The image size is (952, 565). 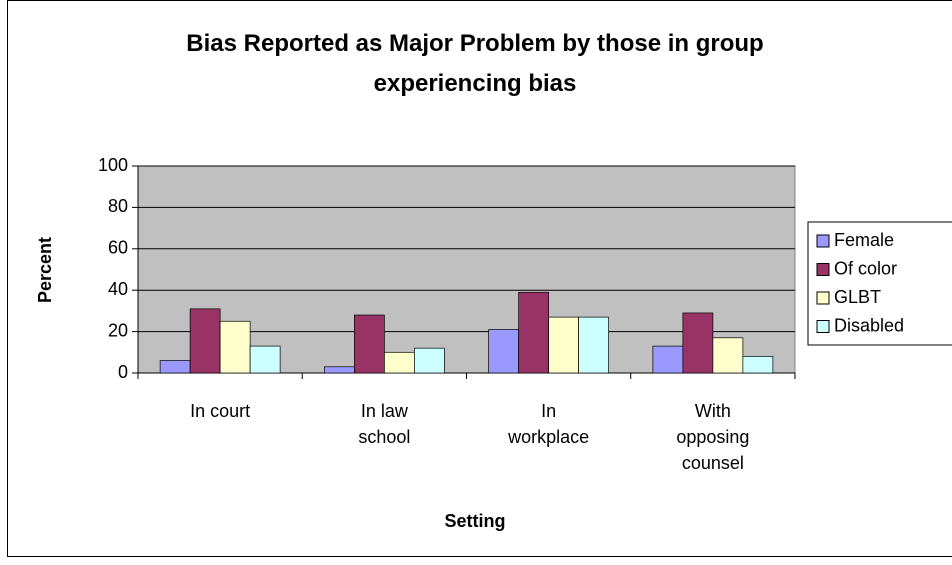 I want to click on y-tick-label: 60, so click(x=118, y=248).